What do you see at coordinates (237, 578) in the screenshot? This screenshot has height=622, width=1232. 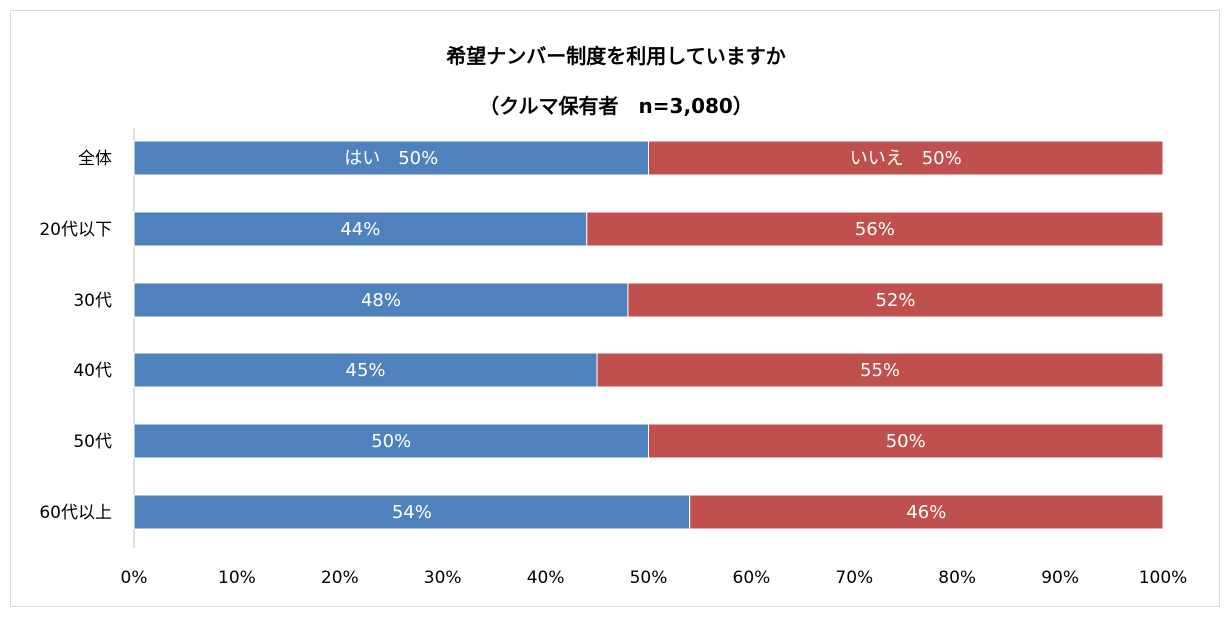 I see `x-tick-label-1: 10%` at bounding box center [237, 578].